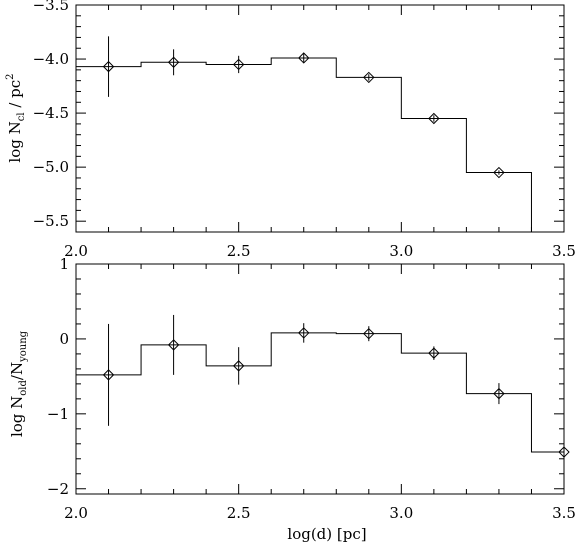  I want to click on top-y-label-sub: cl, so click(21, 116).